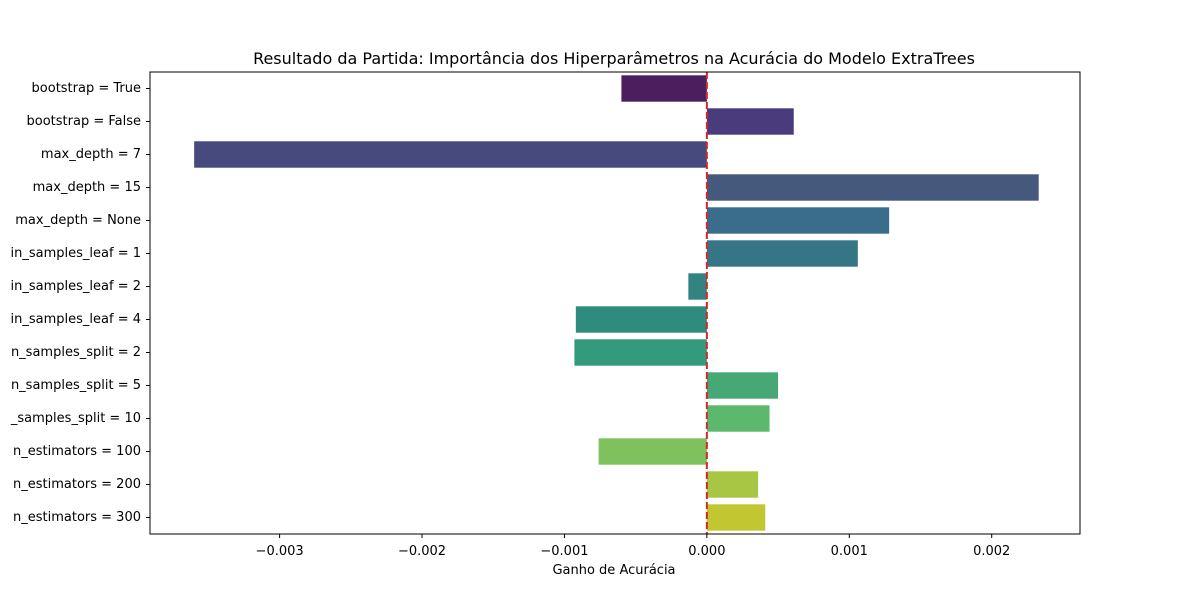 Image resolution: width=1200 pixels, height=600 pixels. Describe the element at coordinates (76, 319) in the screenshot. I see `y-tick-label: in_samples_leaf = 4` at that location.